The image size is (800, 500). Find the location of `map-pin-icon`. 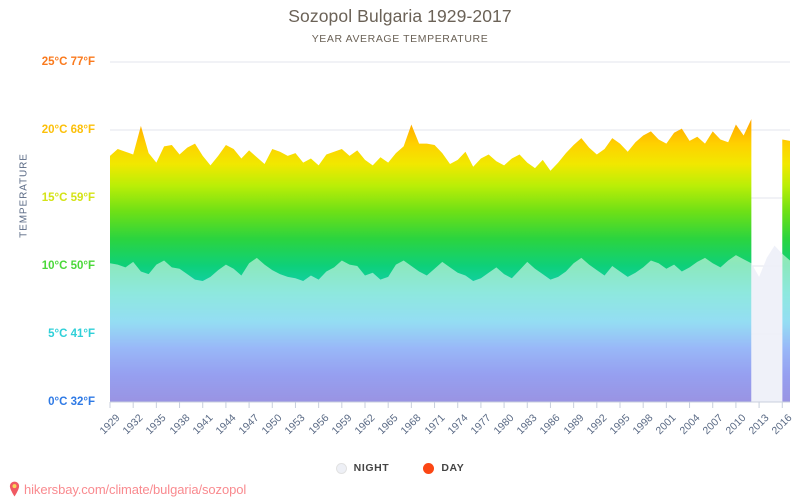

map-pin-icon is located at coordinates (14, 489).